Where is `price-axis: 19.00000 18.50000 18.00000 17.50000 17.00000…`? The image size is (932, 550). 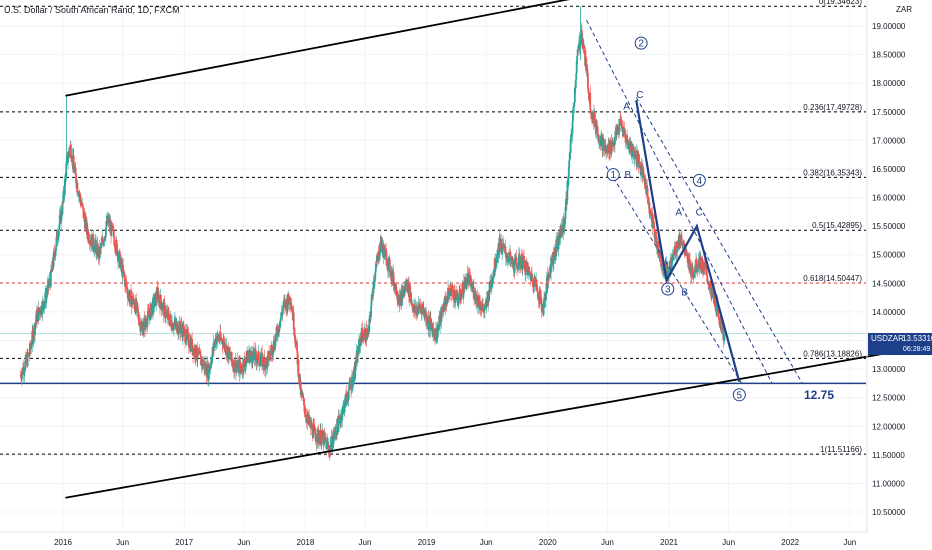
price-axis: 19.00000 18.50000 18.00000 17.50000 17.00000… is located at coordinates (886, 266).